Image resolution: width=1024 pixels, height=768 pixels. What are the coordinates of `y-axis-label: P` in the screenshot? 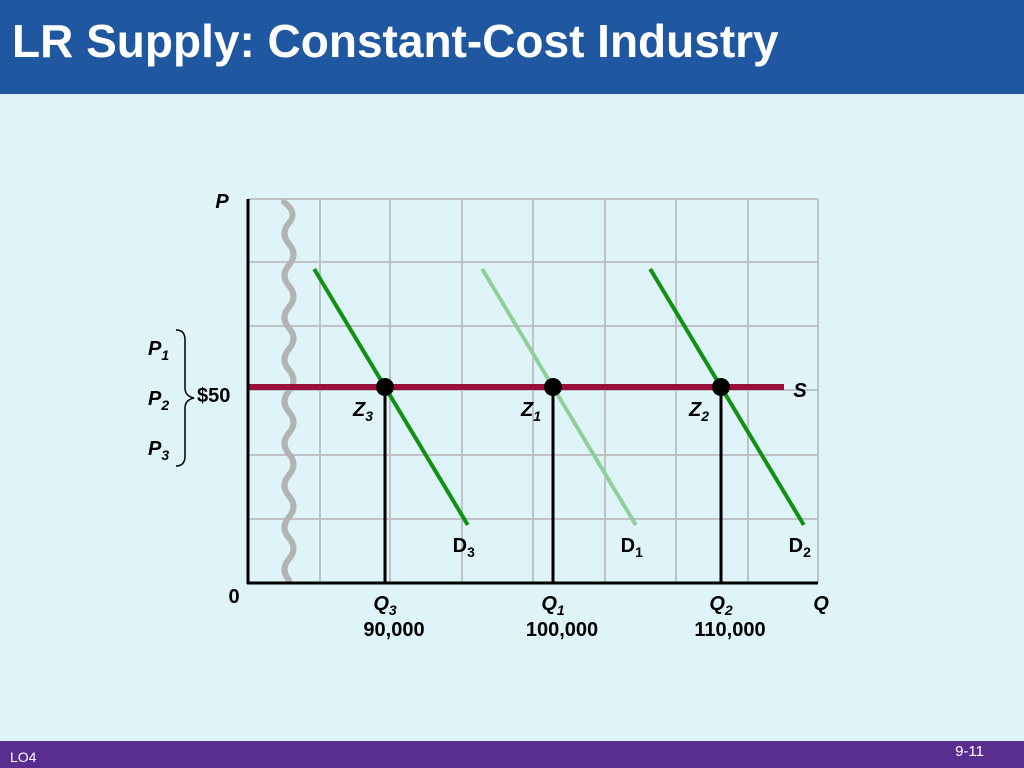 It's located at (222, 202).